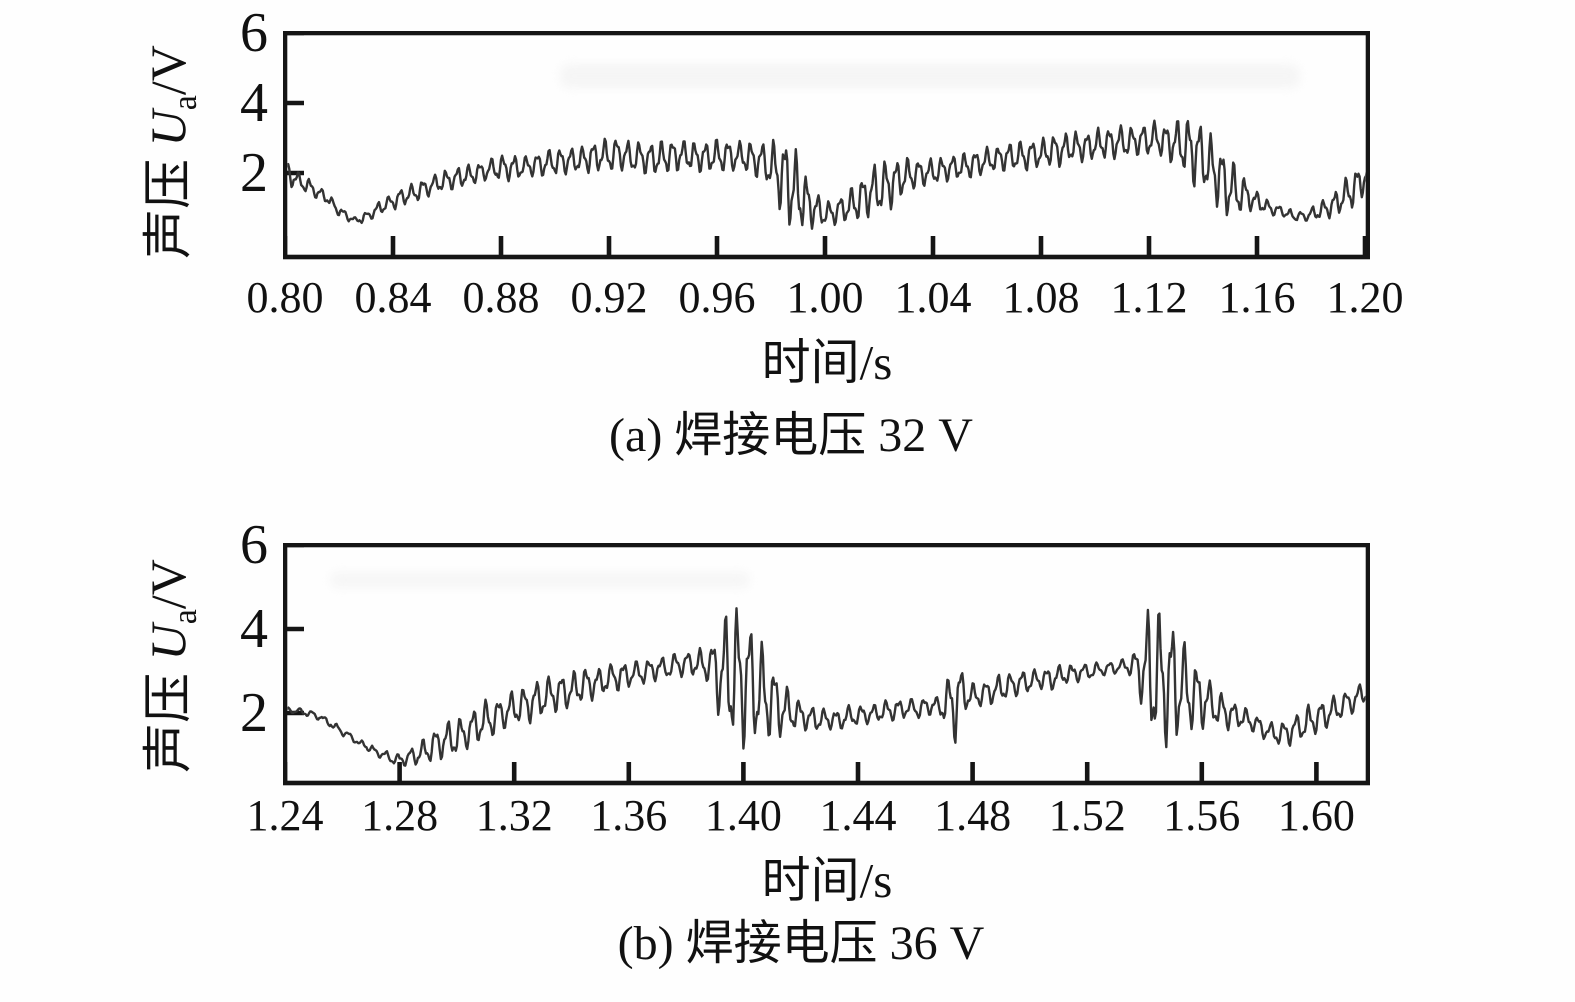  Describe the element at coordinates (1365, 297) in the screenshot. I see `x-tick-label: 1.20` at that location.